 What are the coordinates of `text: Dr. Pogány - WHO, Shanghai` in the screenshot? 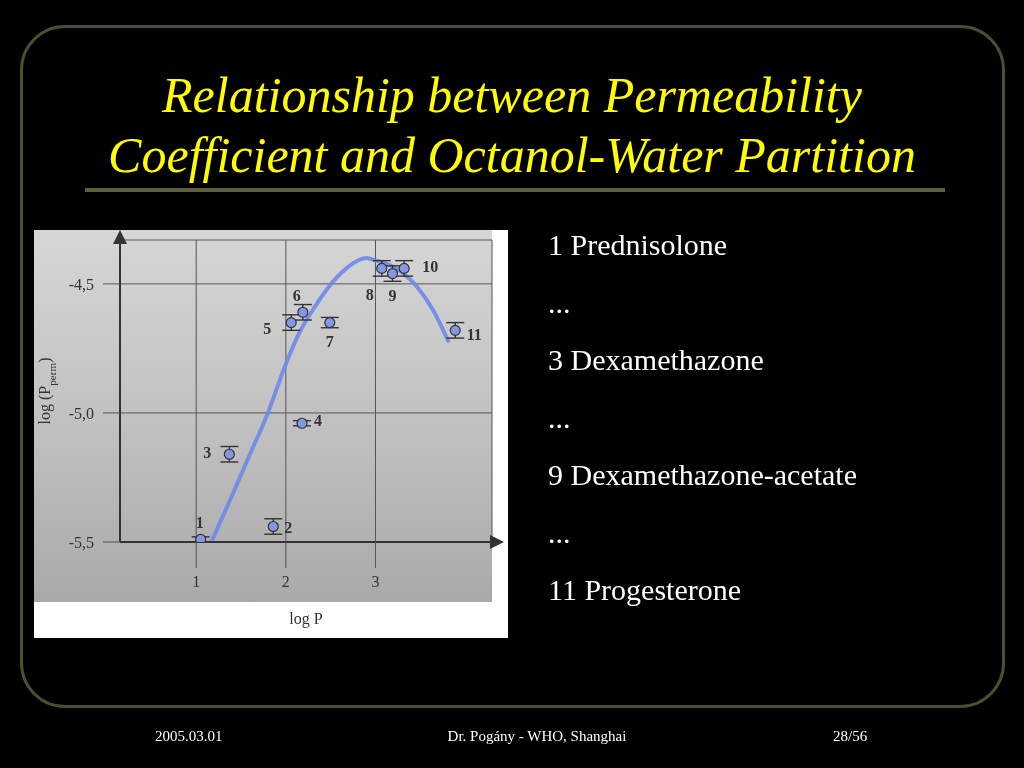 It's located at (537, 736).